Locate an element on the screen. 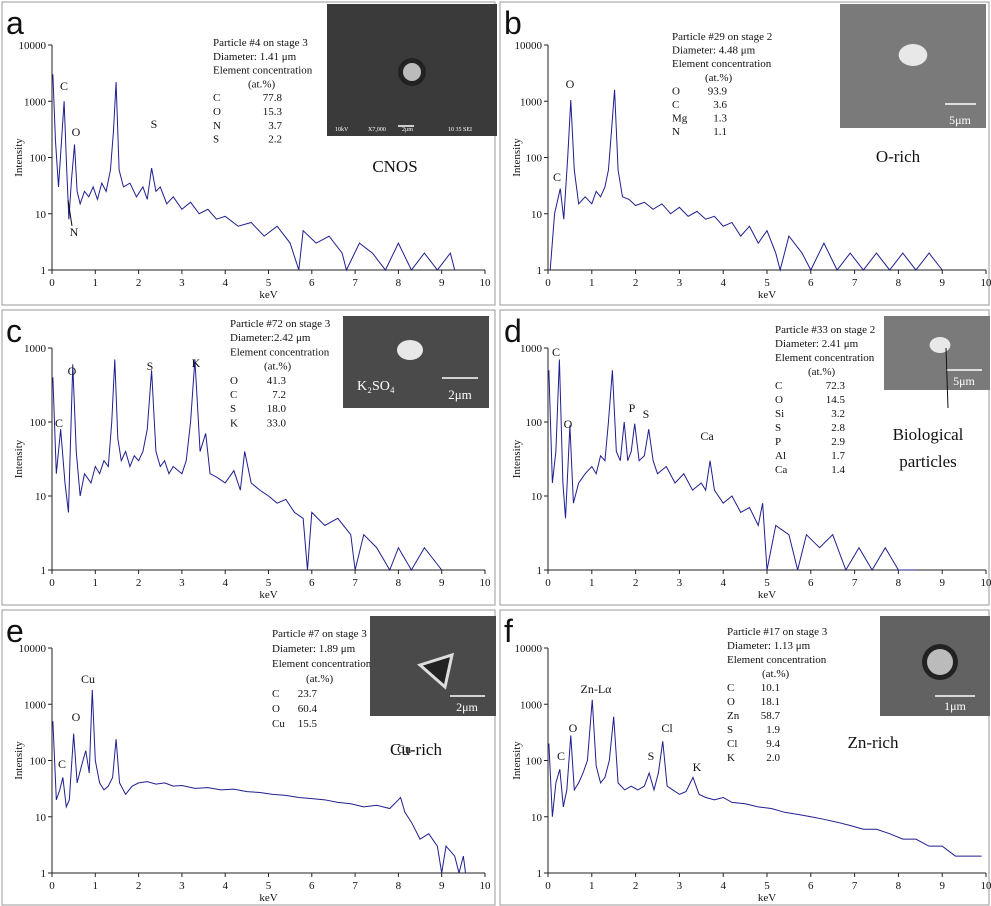 The image size is (991, 906). concentration: 3.6 is located at coordinates (720, 105).